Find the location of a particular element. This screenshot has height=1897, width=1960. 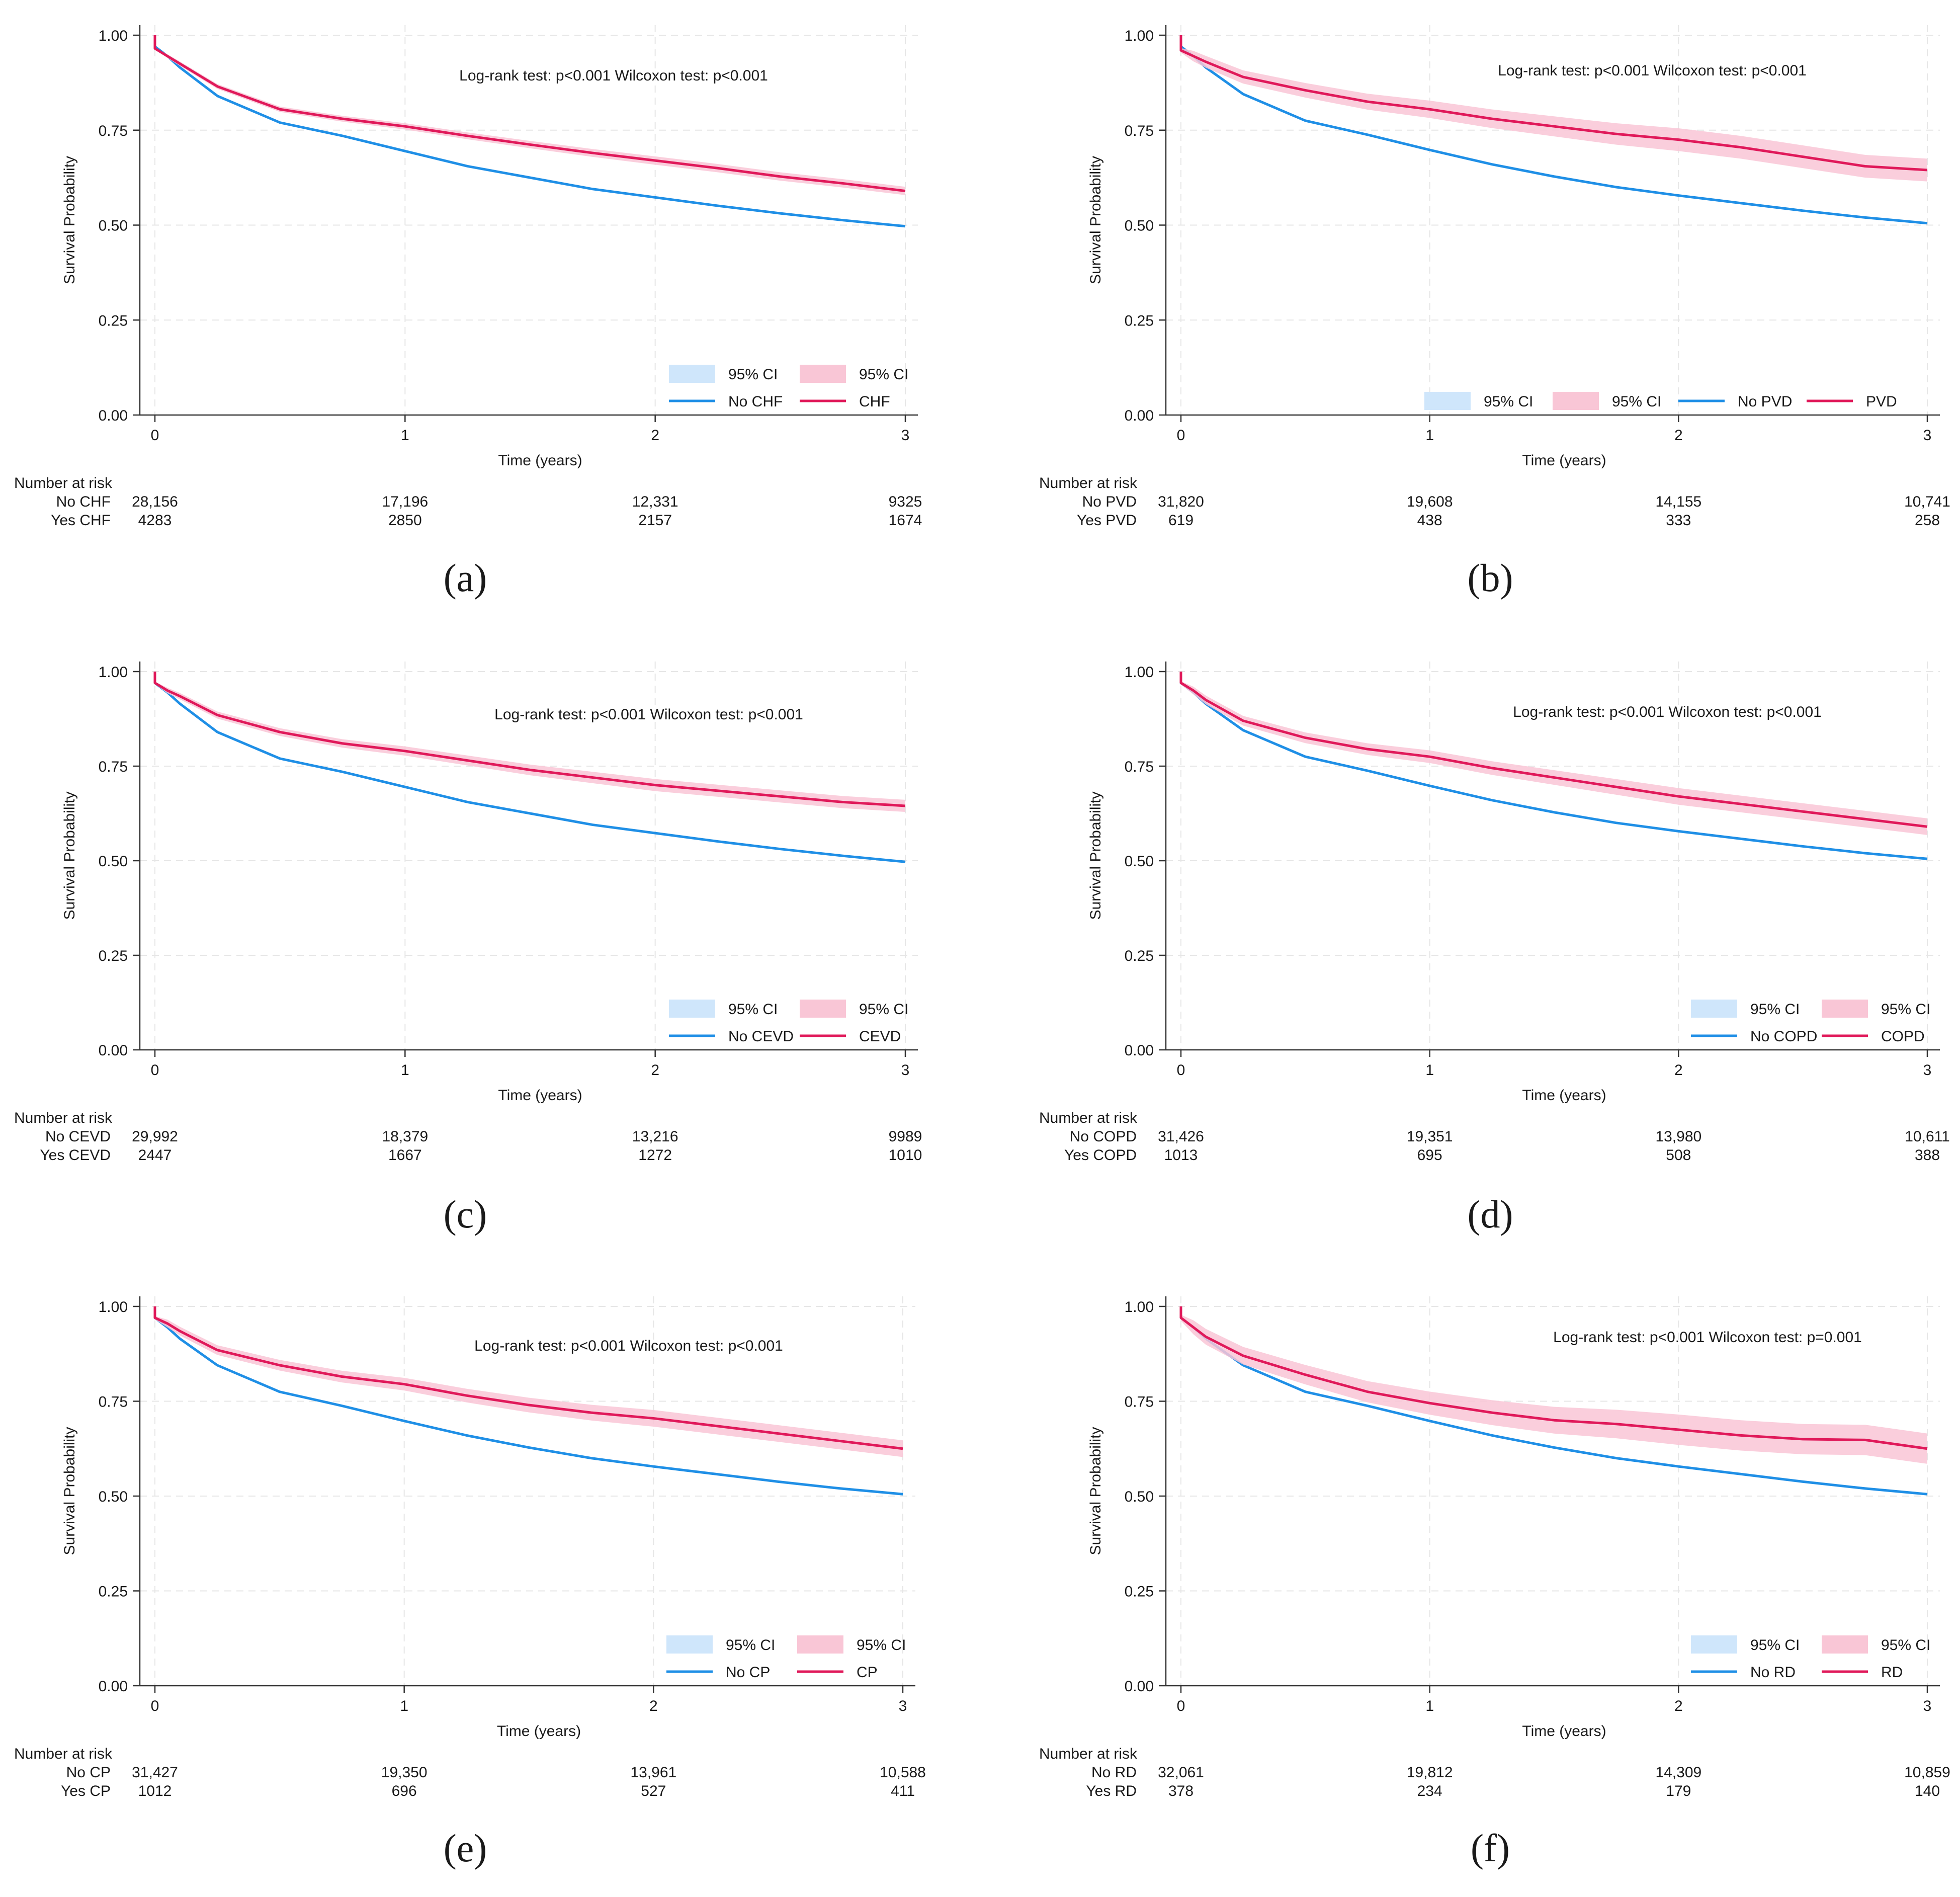

risk-cell: 1010 is located at coordinates (905, 1156).